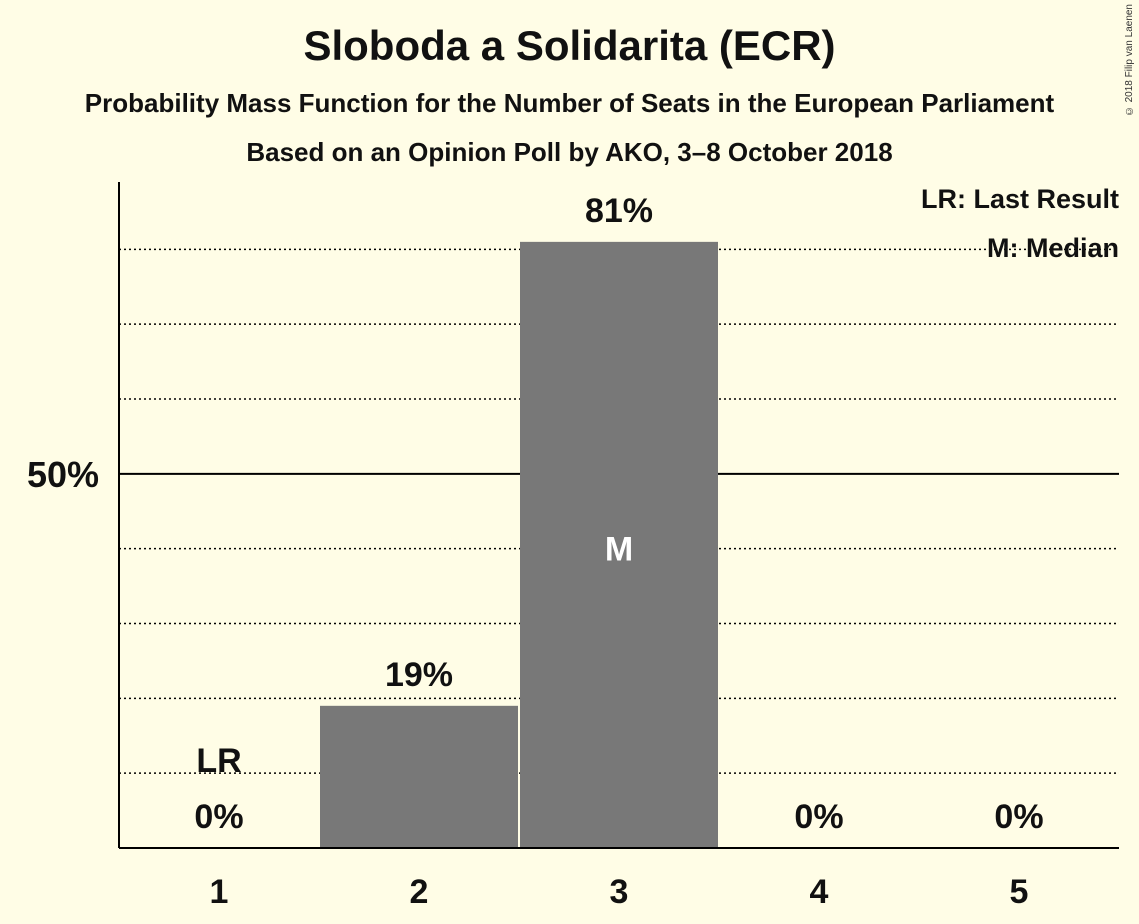 This screenshot has height=924, width=1139. I want to click on x-tick-label-2: 2, so click(419, 892).